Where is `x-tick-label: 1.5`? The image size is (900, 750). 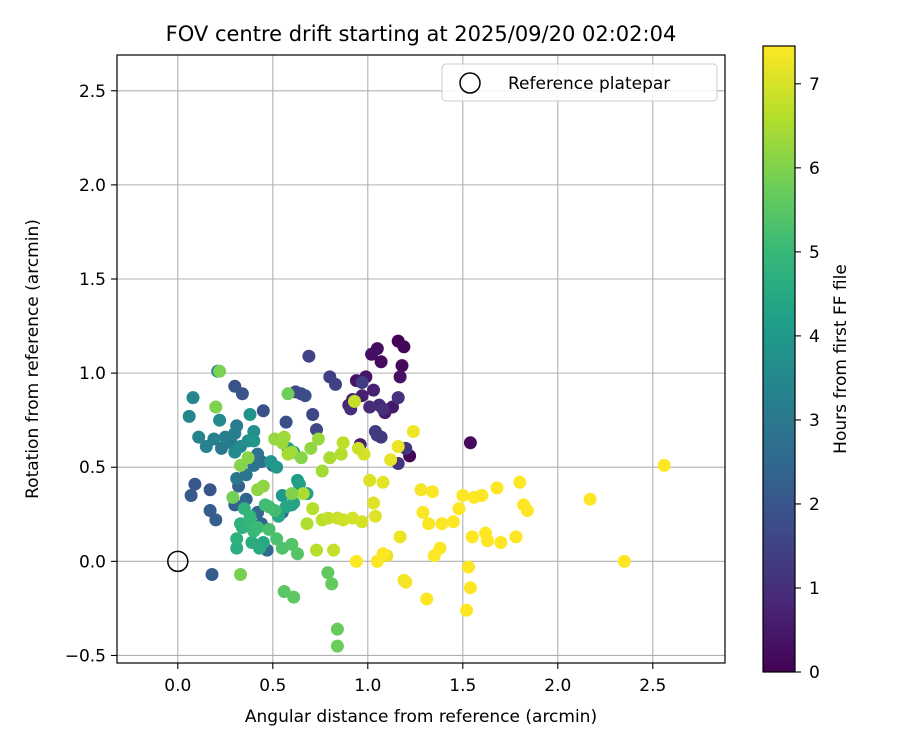
x-tick-label: 1.5 is located at coordinates (462, 686).